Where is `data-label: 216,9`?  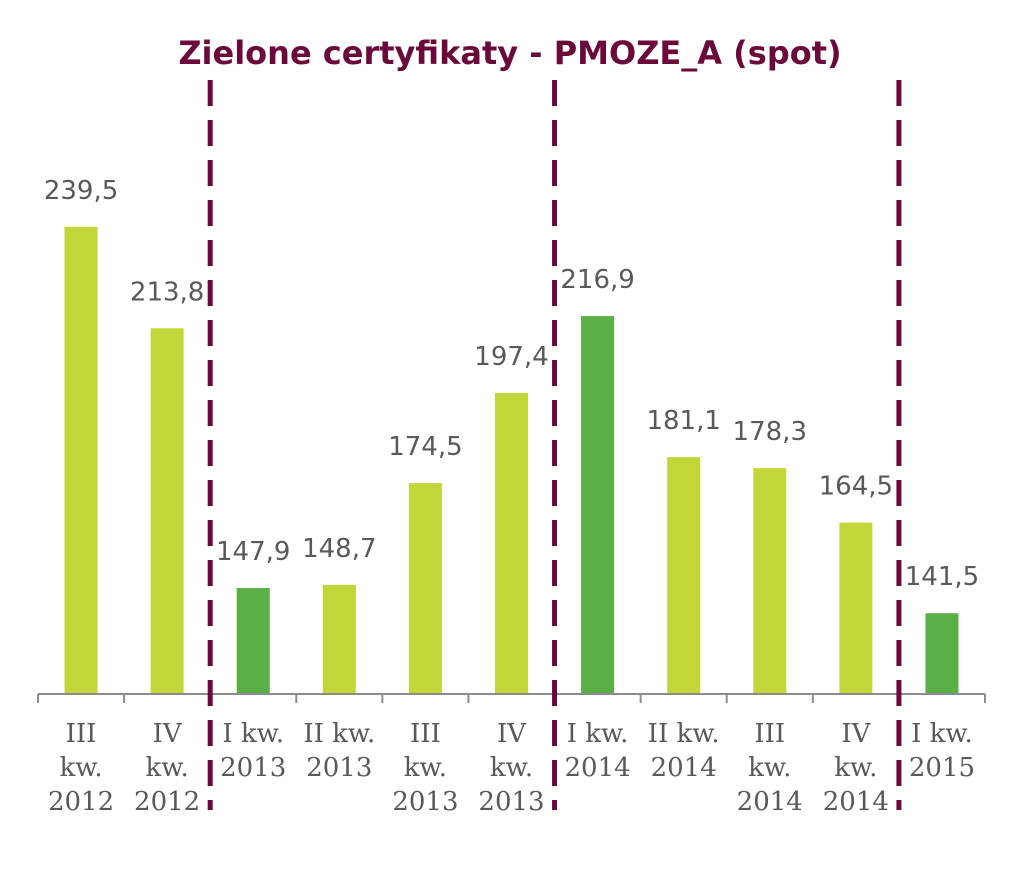
data-label: 216,9 is located at coordinates (597, 280).